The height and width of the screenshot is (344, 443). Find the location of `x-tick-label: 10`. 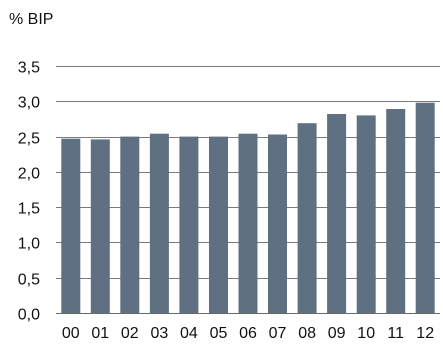

x-tick-label: 10 is located at coordinates (366, 333).